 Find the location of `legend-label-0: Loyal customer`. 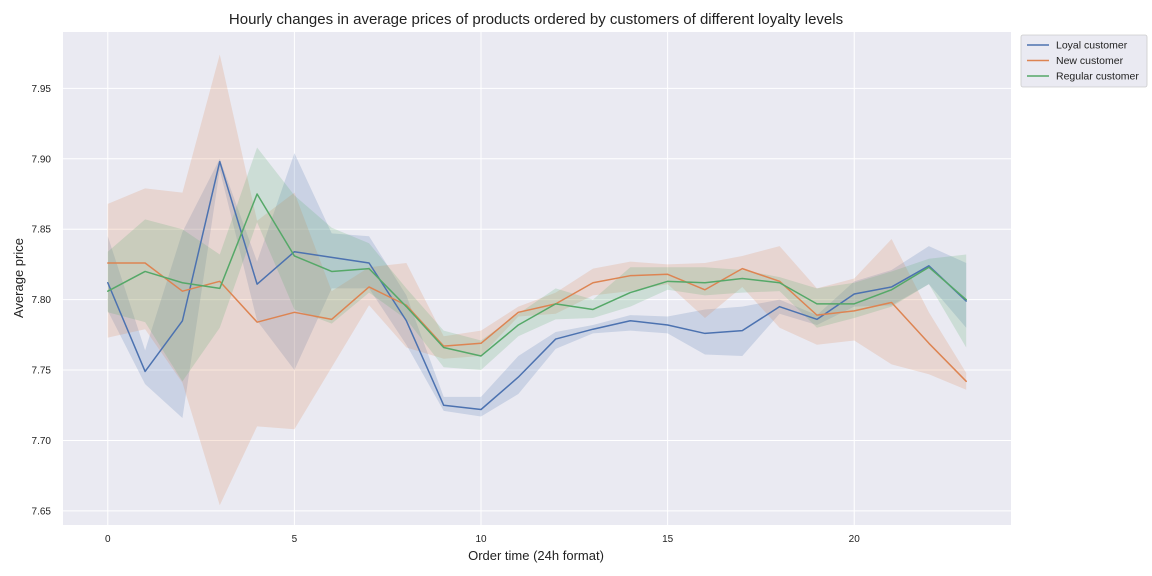

legend-label-0: Loyal customer is located at coordinates (1092, 46).